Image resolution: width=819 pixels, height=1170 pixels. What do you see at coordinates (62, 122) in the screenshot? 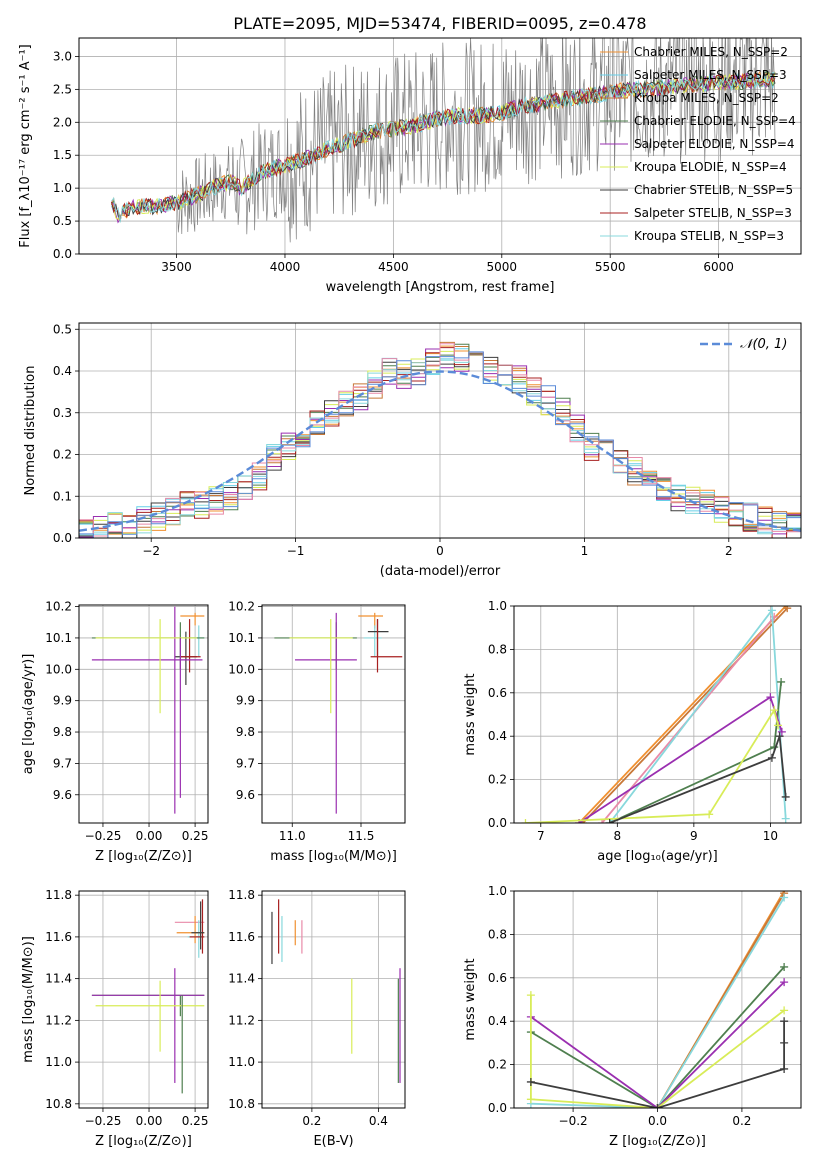
I see `y-tick-label: 2.0` at bounding box center [62, 122].